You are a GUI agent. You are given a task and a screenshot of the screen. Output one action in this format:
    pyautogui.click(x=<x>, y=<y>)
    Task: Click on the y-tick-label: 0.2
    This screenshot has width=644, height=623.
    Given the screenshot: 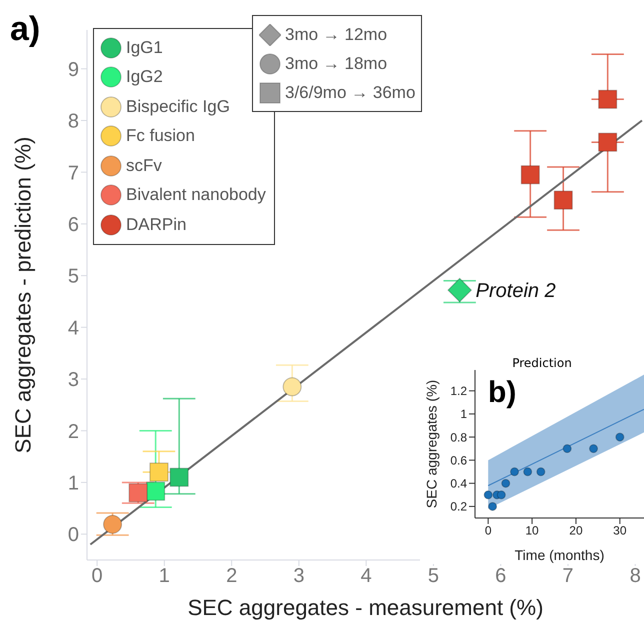 What is the action you would take?
    pyautogui.click(x=459, y=507)
    